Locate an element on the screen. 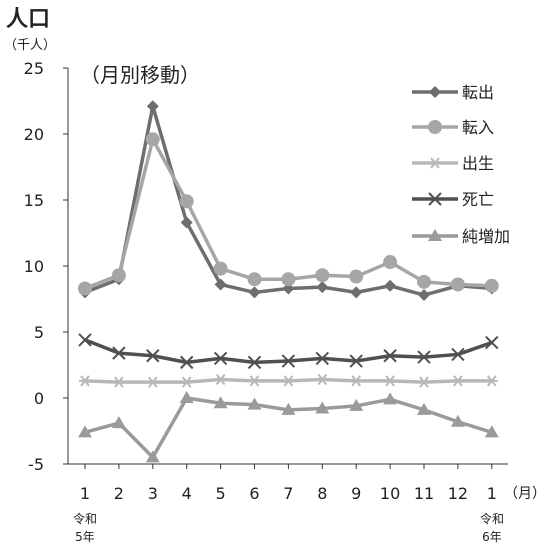 This screenshot has height=551, width=558. legend-item: 死亡 is located at coordinates (453, 199).